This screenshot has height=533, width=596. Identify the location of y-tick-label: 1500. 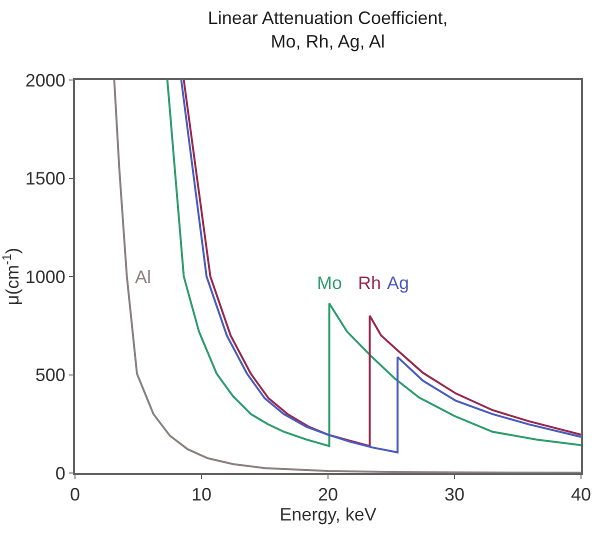
(45, 178).